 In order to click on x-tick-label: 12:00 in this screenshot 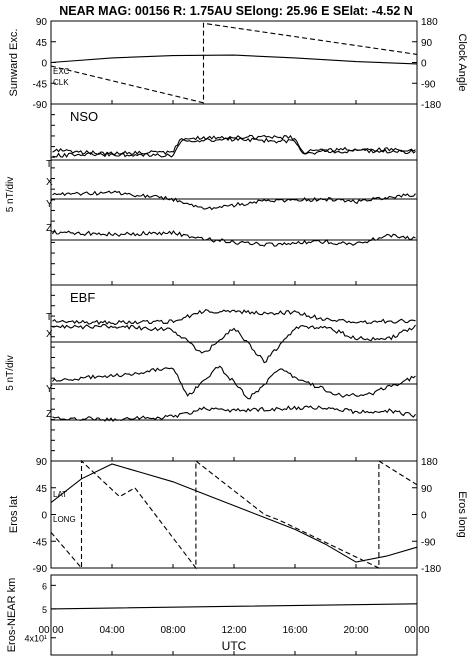, I will do `click(233, 630)`.